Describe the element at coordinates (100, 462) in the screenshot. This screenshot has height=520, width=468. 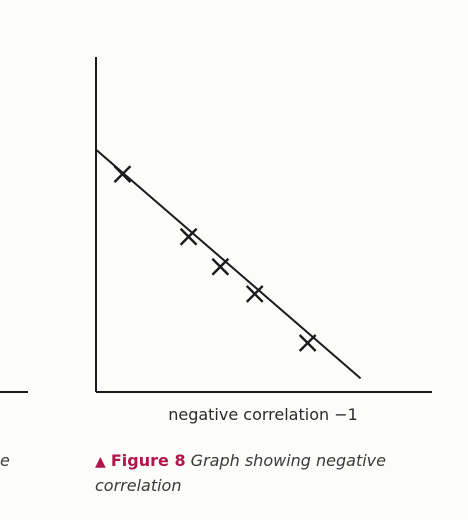
I see `triangle-marker-icon: ▲` at that location.